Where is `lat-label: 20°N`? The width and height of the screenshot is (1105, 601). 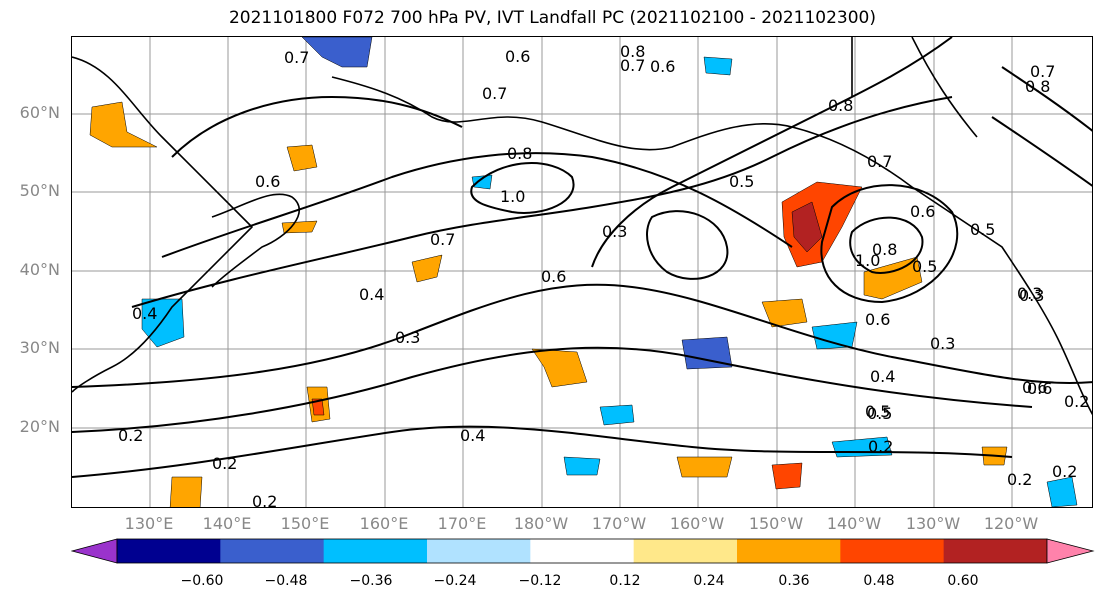 lat-label: 20°N is located at coordinates (39, 426).